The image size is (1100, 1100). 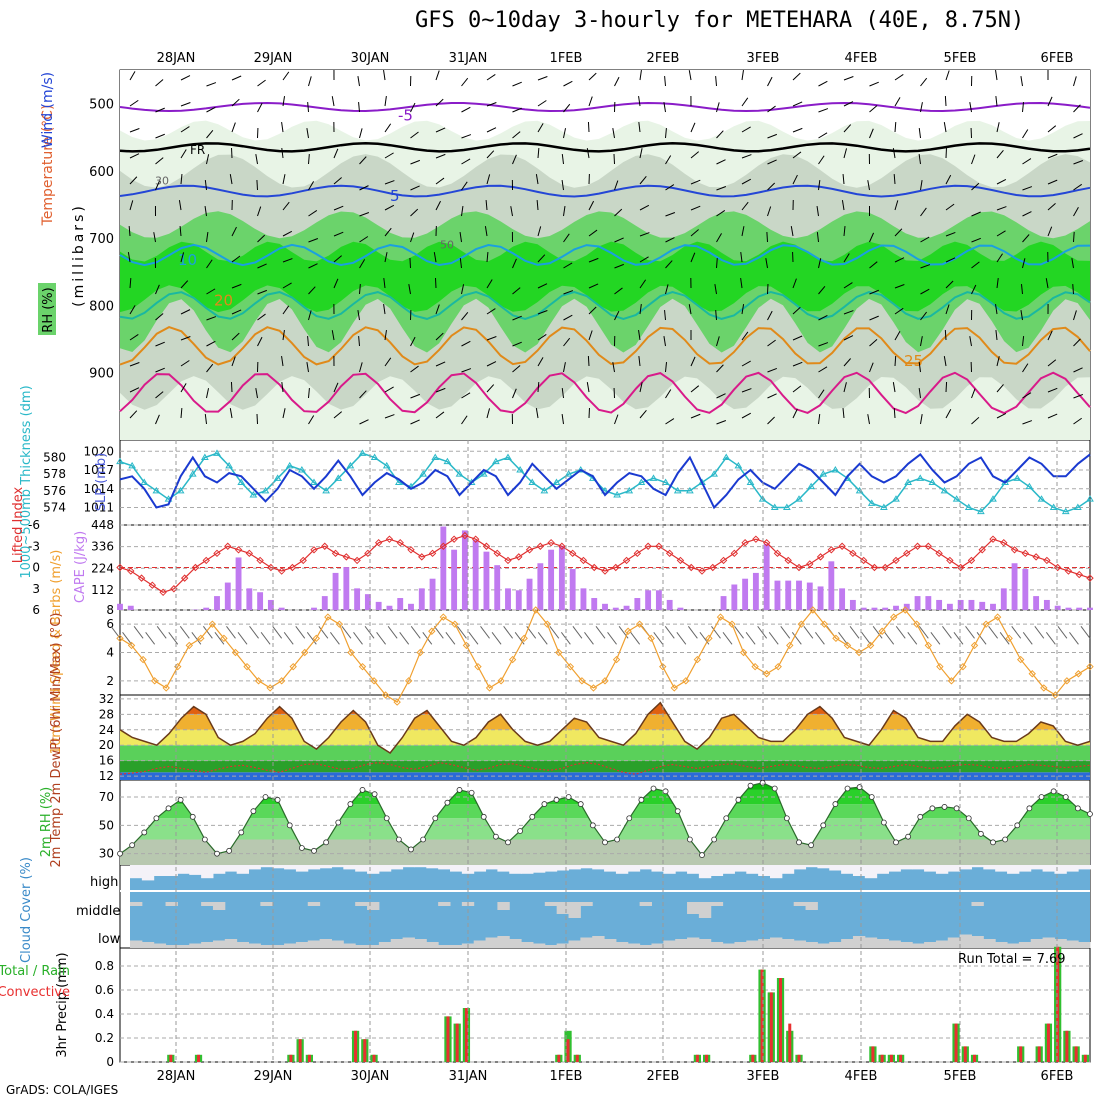 What do you see at coordinates (468, 58) in the screenshot?
I see `date-label-top: 31JAN` at bounding box center [468, 58].